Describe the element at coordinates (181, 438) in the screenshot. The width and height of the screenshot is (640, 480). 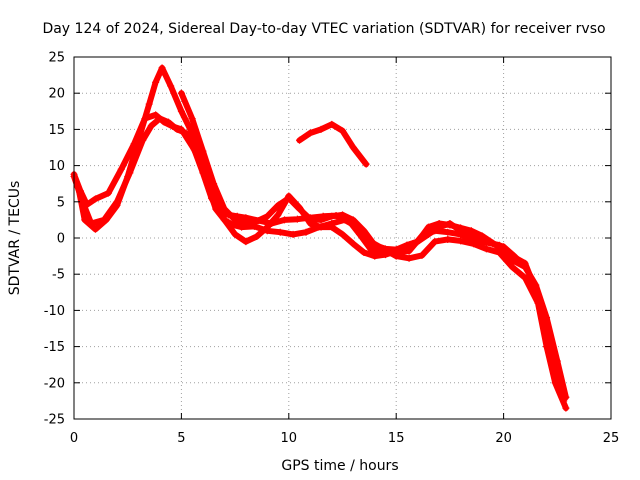
I see `x-tick-label: 5` at that location.